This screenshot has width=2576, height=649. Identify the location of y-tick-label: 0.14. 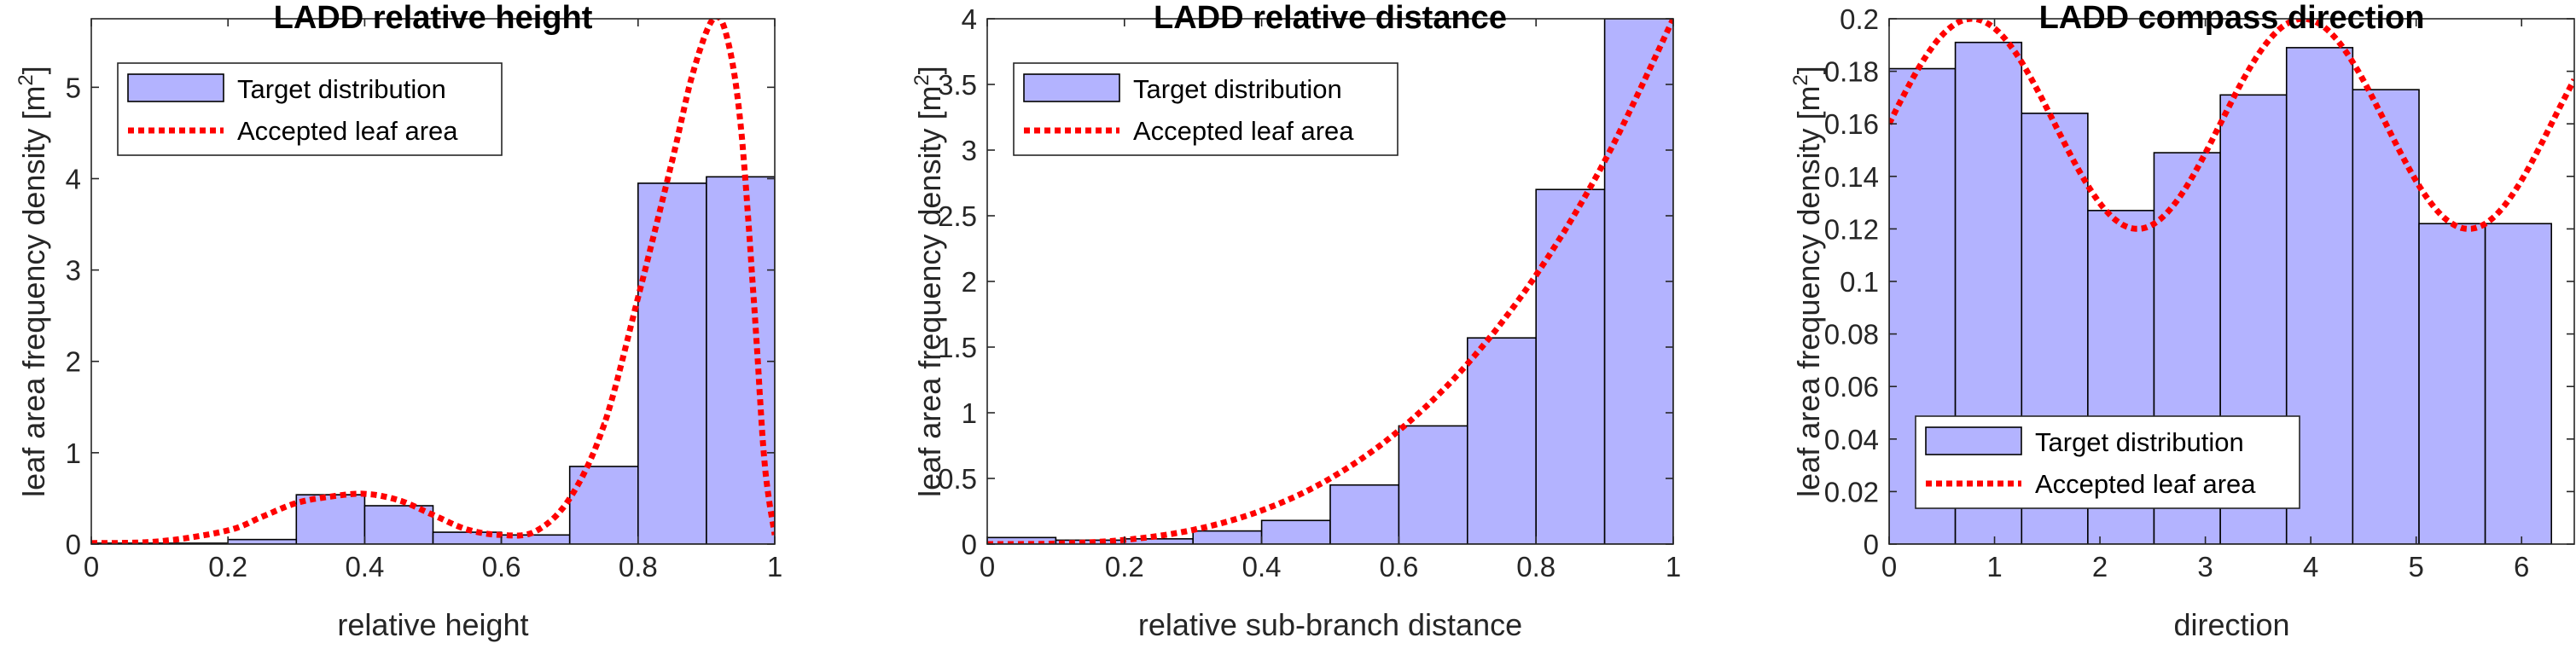
(1851, 177).